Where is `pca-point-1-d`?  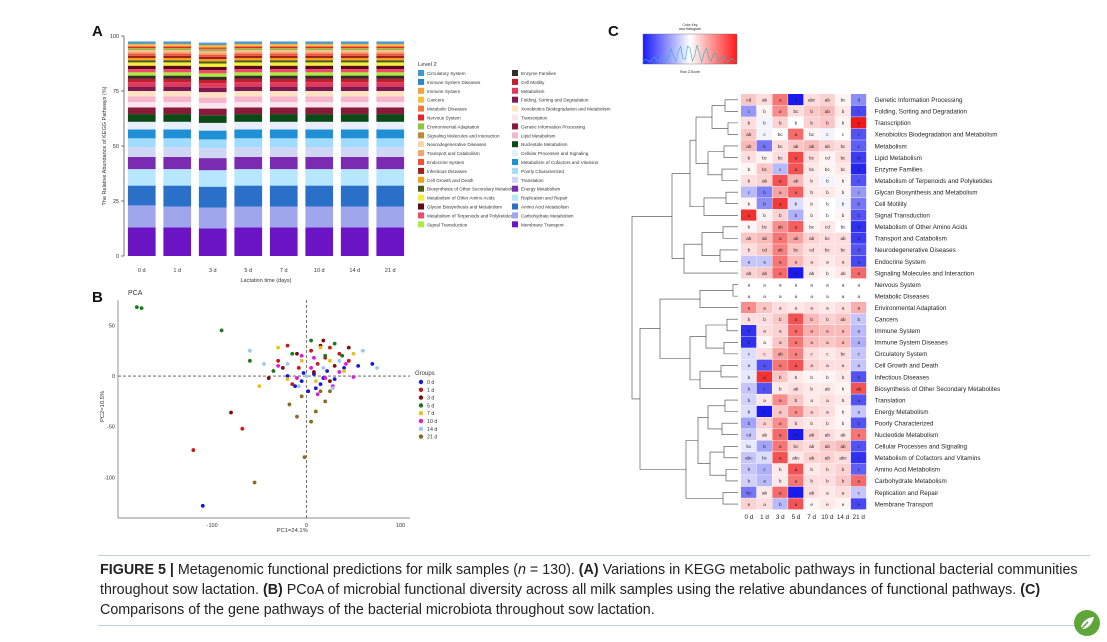
pca-point-1-d is located at coordinates (298, 368).